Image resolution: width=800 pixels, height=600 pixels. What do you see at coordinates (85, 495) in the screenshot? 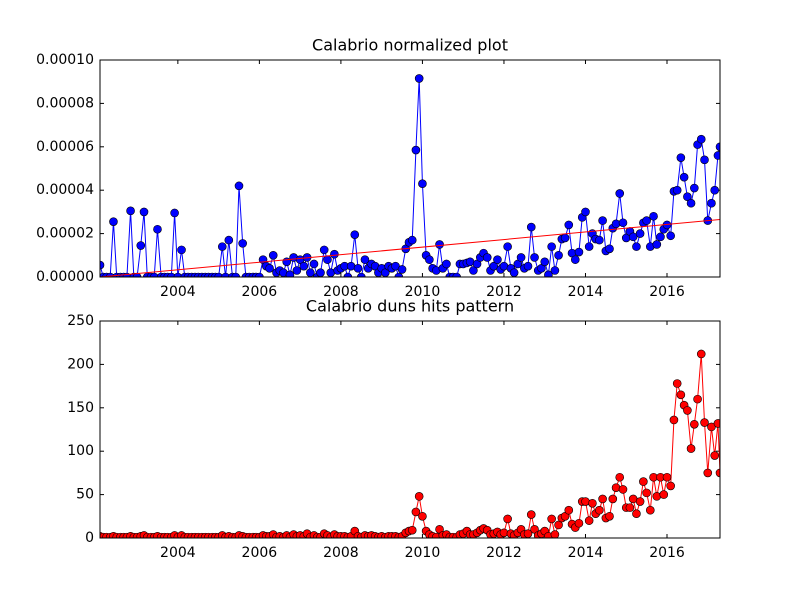
I see `y-tick-label: 50` at bounding box center [85, 495].